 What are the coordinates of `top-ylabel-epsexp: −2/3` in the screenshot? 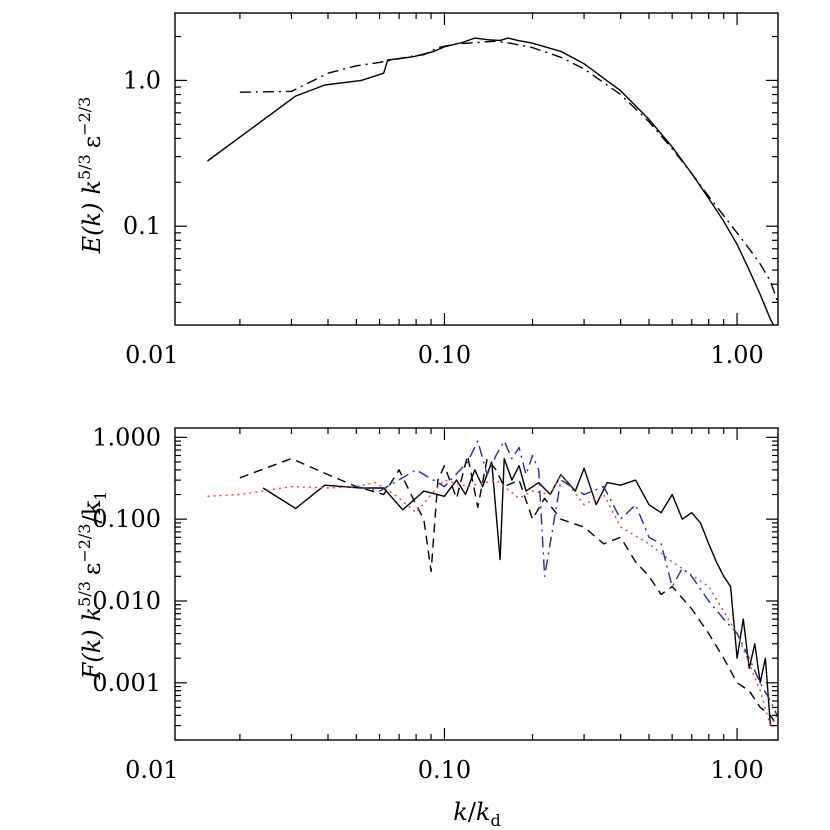 It's located at (84, 116).